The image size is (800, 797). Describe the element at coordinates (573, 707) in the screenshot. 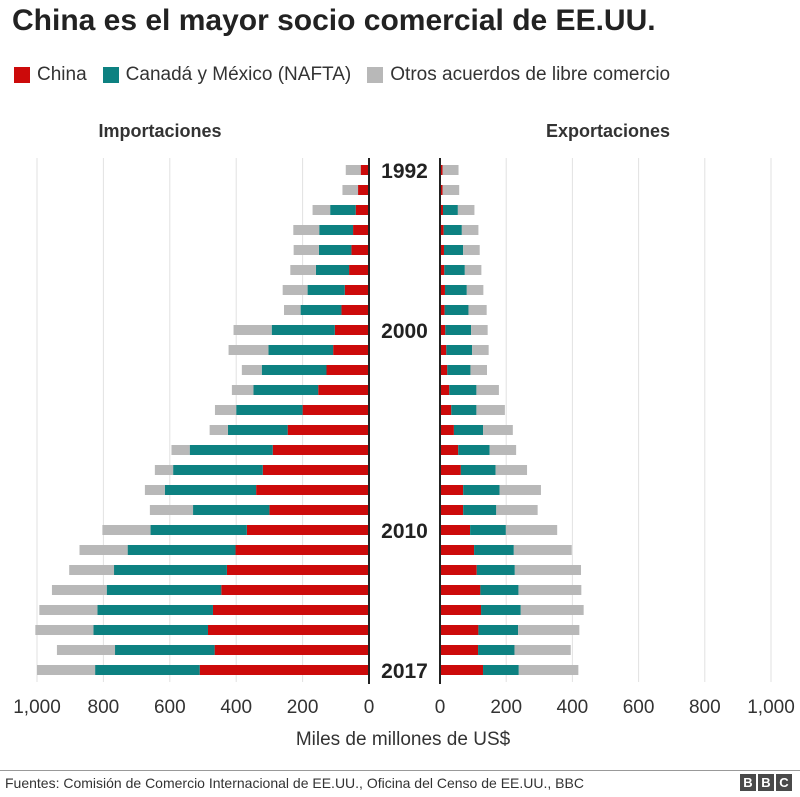

I see `exports-tick-label: 400` at that location.